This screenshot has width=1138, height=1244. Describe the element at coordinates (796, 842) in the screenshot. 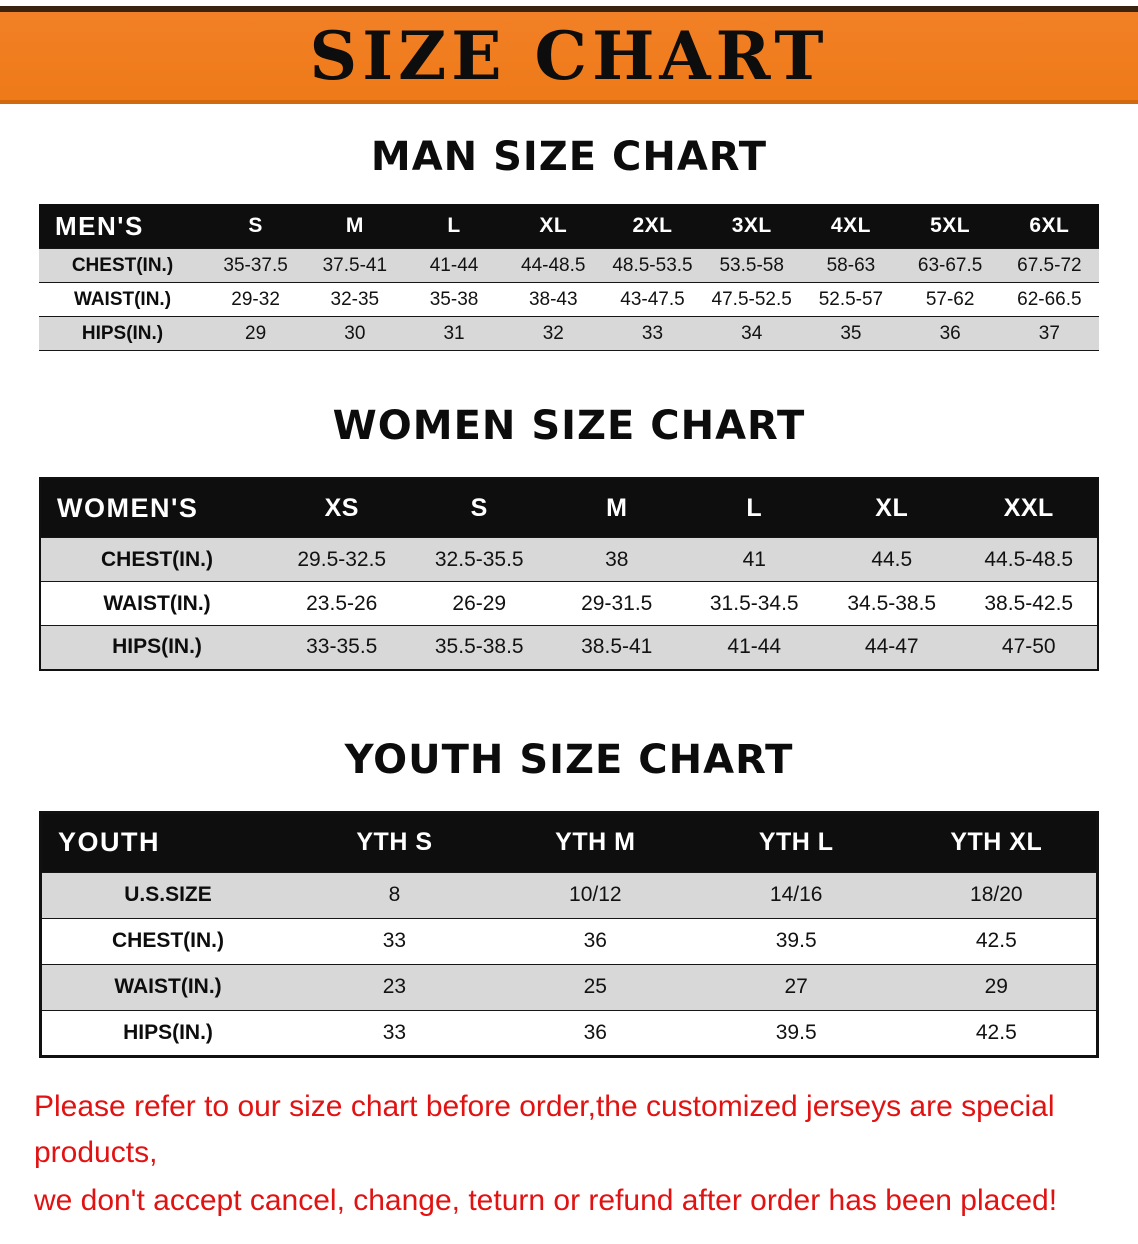

I see `size-column-header: YTH L` at that location.